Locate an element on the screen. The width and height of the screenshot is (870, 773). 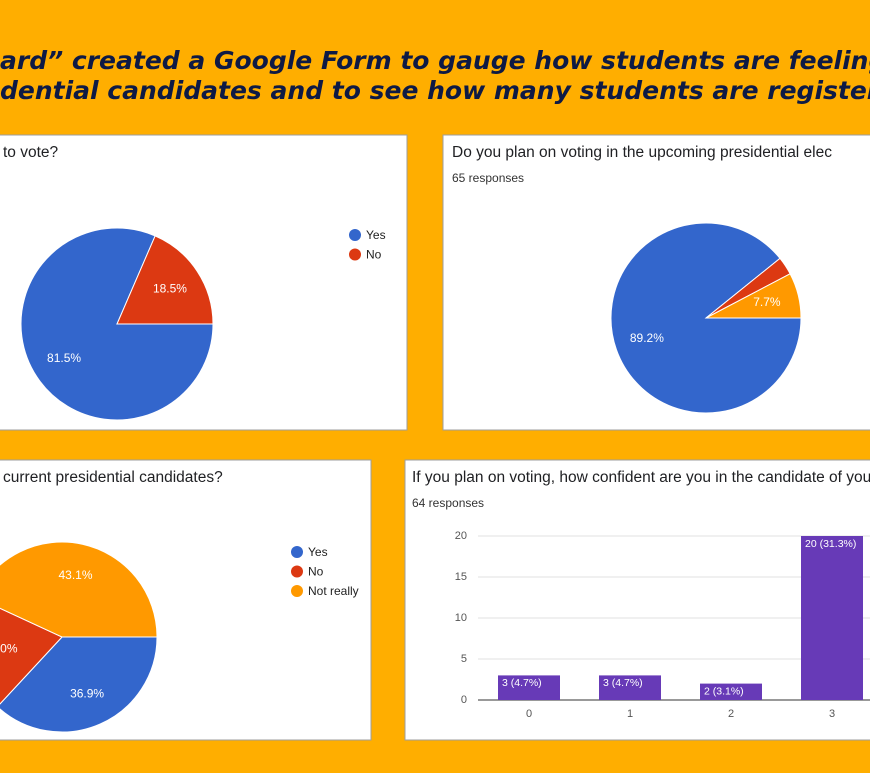
bar-label: 2 (3.1%) is located at coordinates (724, 691).